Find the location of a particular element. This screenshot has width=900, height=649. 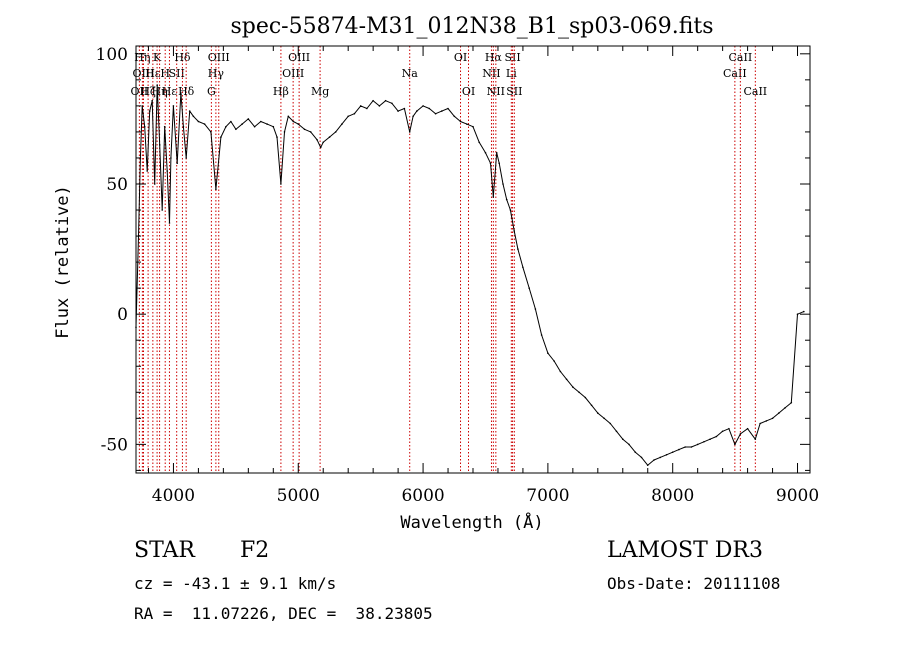

spectral-line-label: Hβ is located at coordinates (281, 91).